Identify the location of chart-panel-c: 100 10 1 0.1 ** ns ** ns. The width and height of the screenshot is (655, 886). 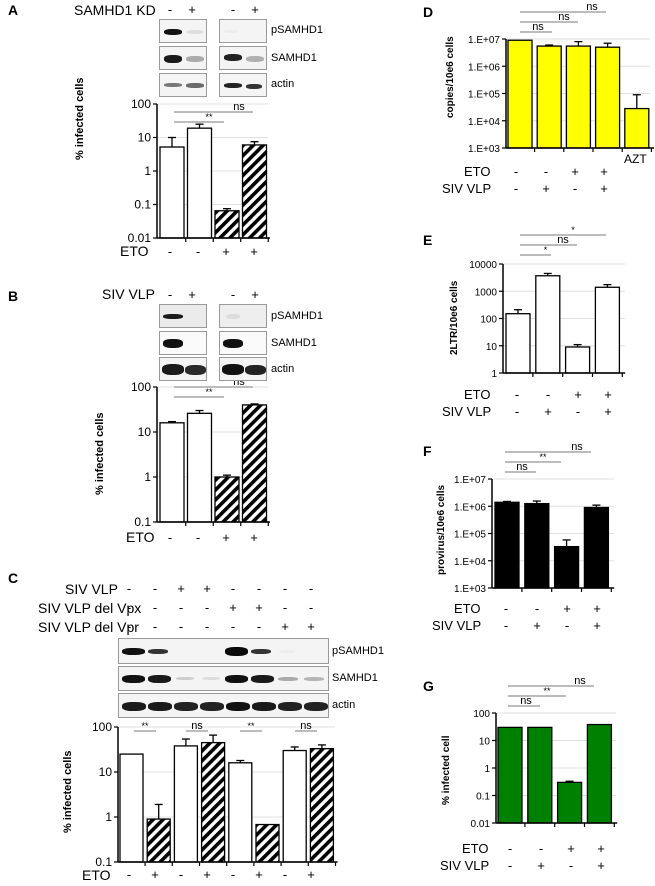
(215, 794).